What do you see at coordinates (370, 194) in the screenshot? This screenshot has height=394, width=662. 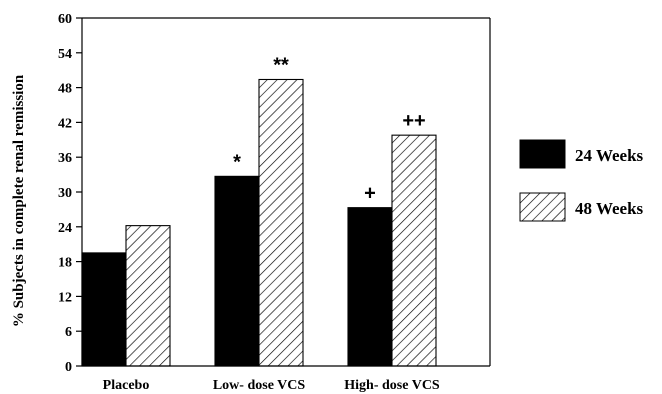 I see `significance-marker: +` at bounding box center [370, 194].